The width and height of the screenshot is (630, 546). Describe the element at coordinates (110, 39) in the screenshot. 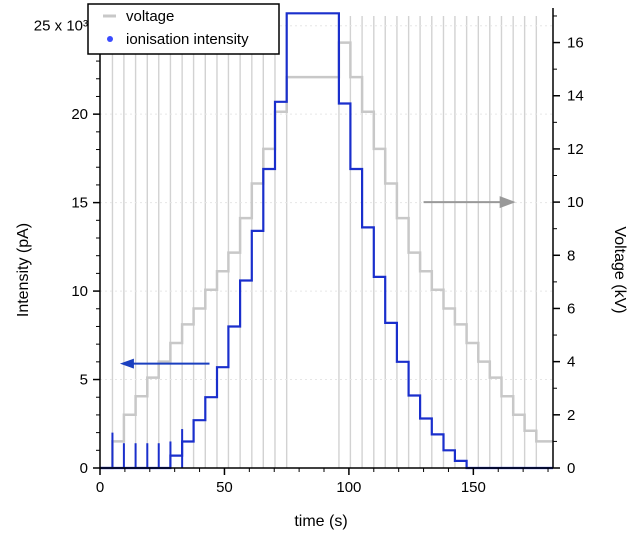

I see `legend-intensity-swatch` at that location.